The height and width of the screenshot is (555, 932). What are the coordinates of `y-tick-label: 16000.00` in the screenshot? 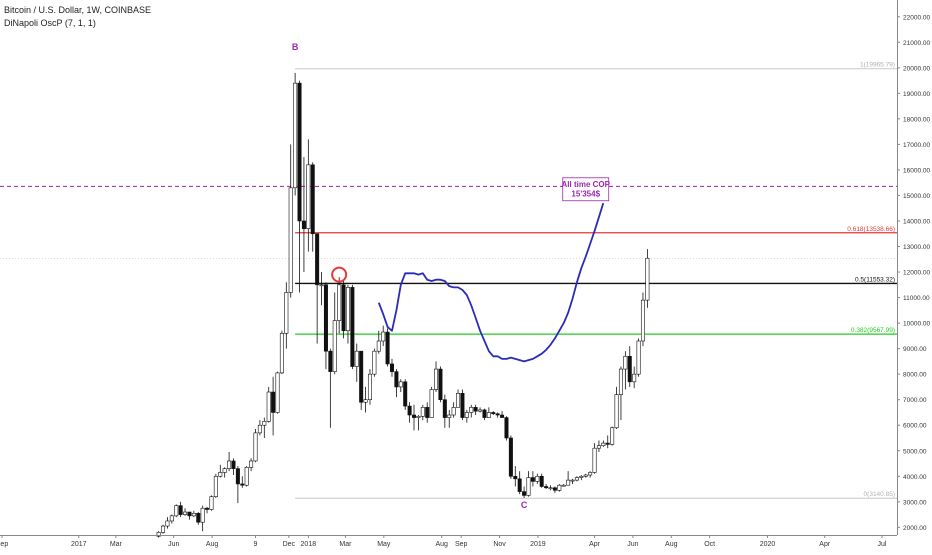 It's located at (916, 170).